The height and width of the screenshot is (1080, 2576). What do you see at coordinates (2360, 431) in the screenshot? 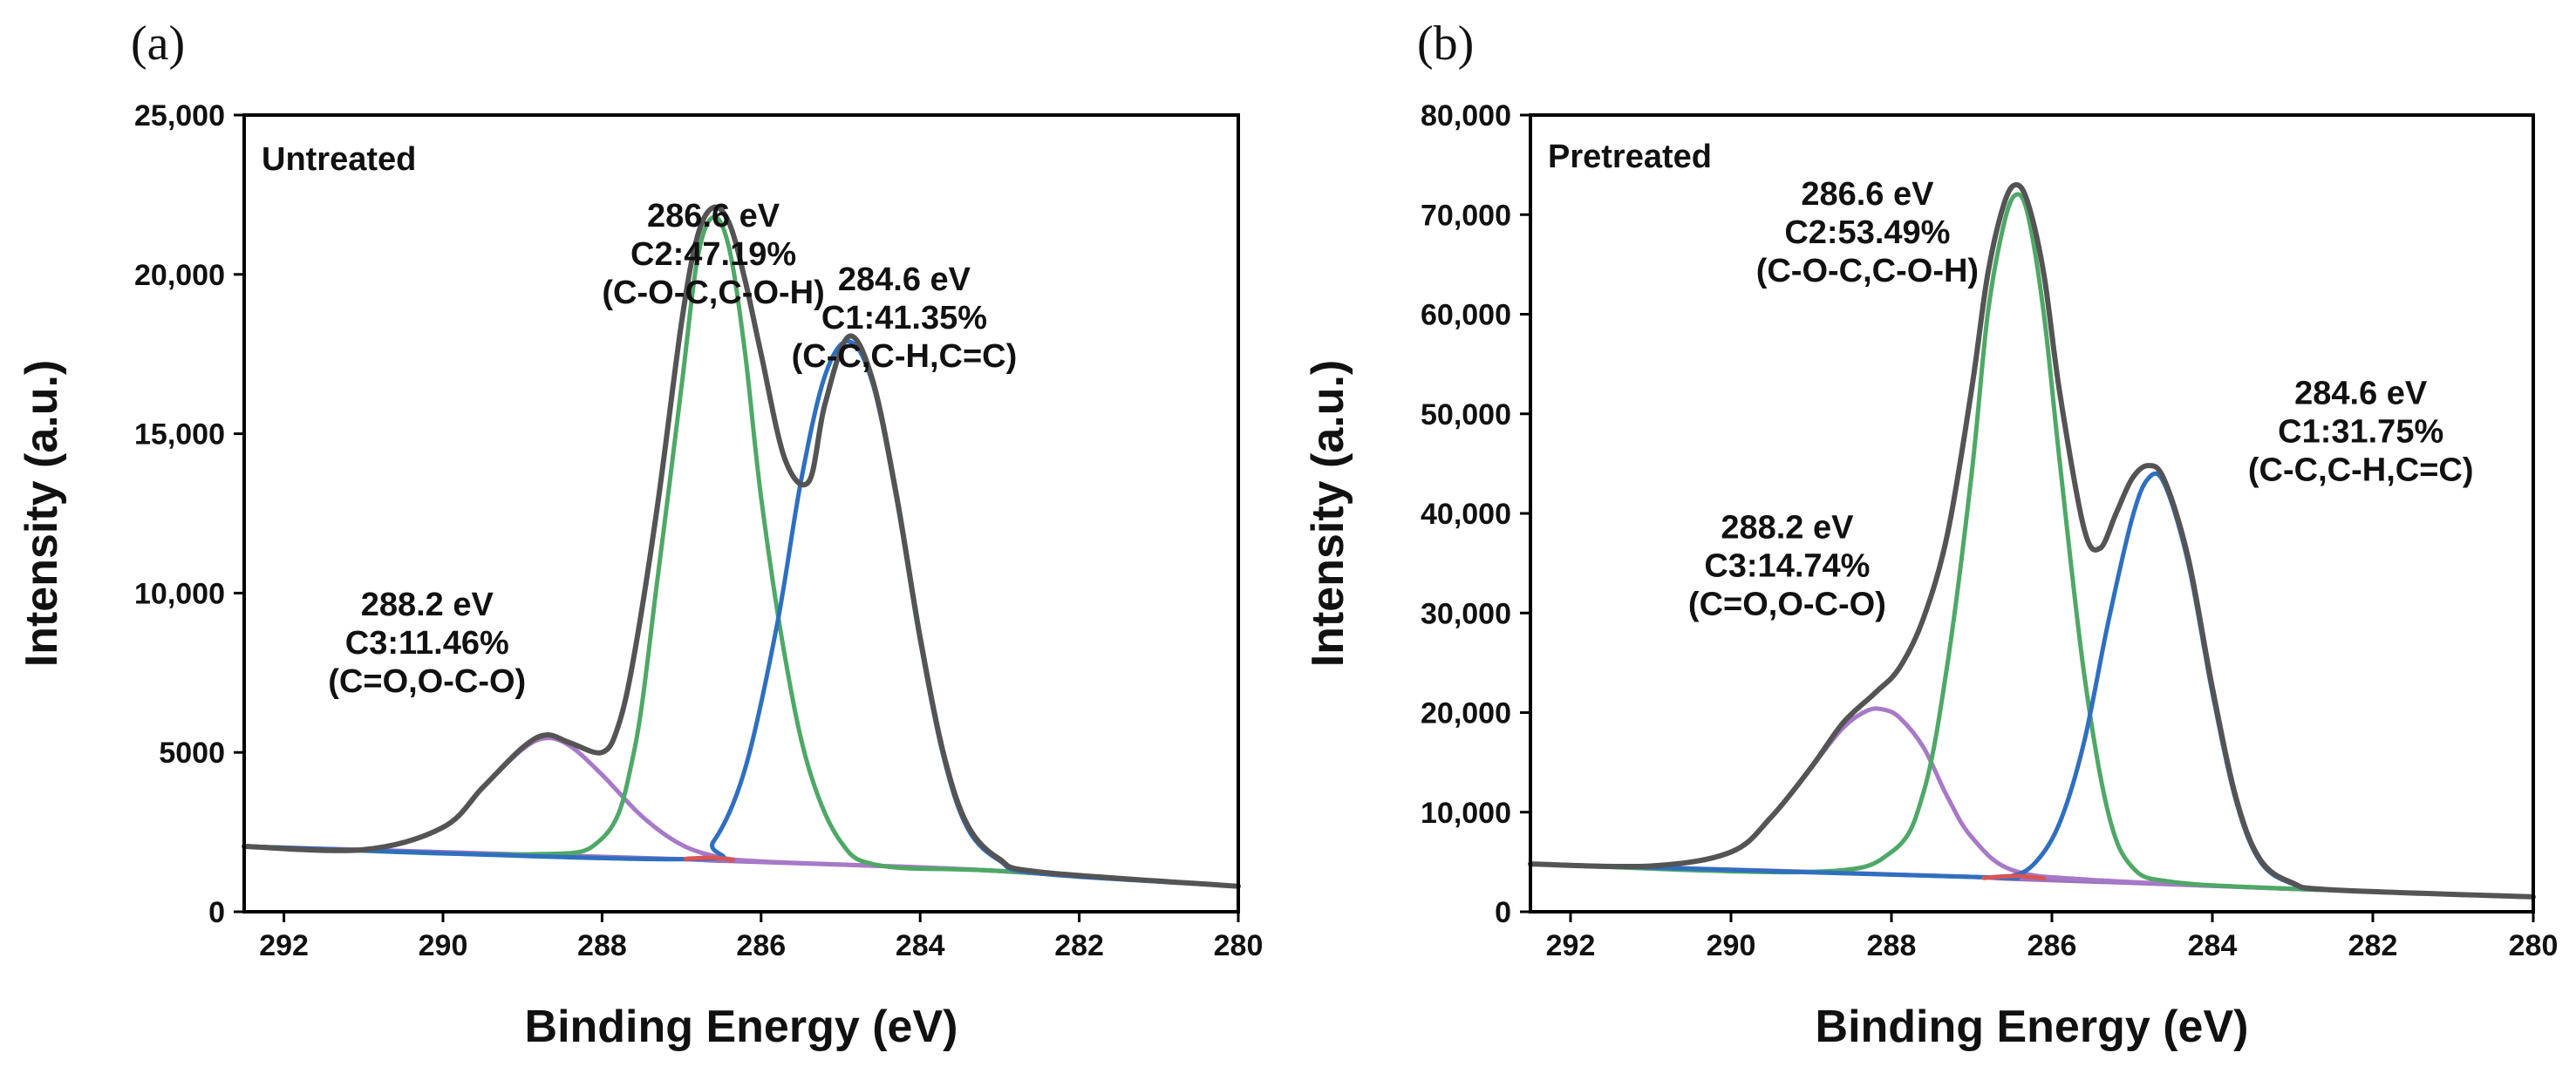
I see `annotation-b-1-line-1: C1:31.75%` at bounding box center [2360, 431].